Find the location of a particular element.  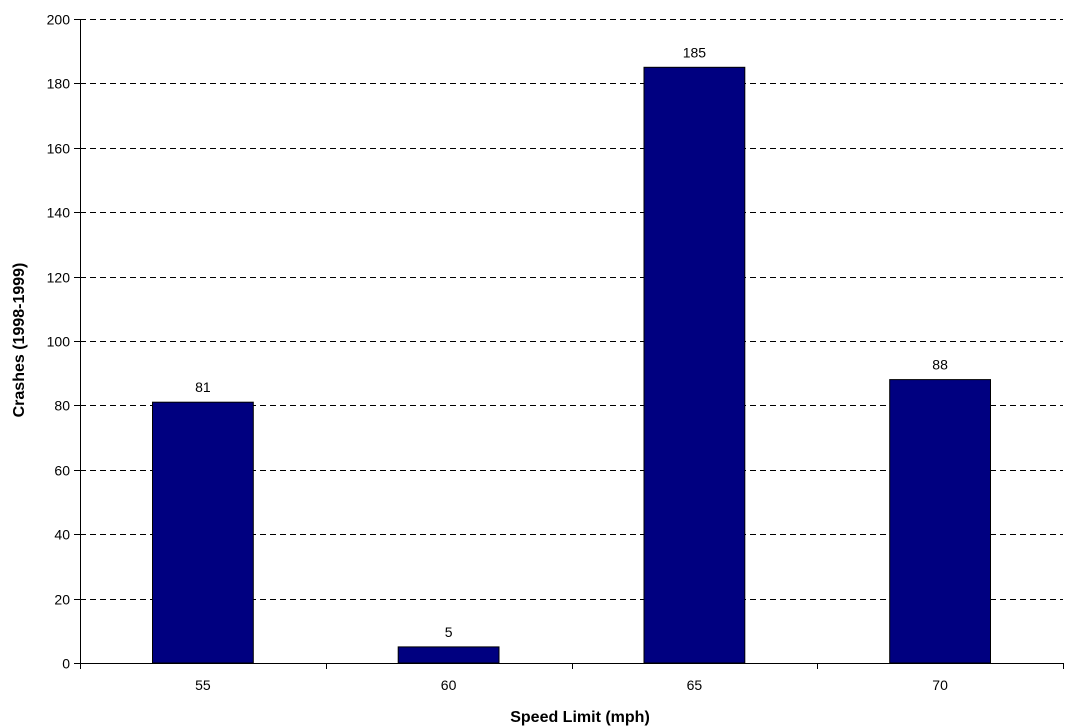

y-tick-label: 80 is located at coordinates (62, 406).